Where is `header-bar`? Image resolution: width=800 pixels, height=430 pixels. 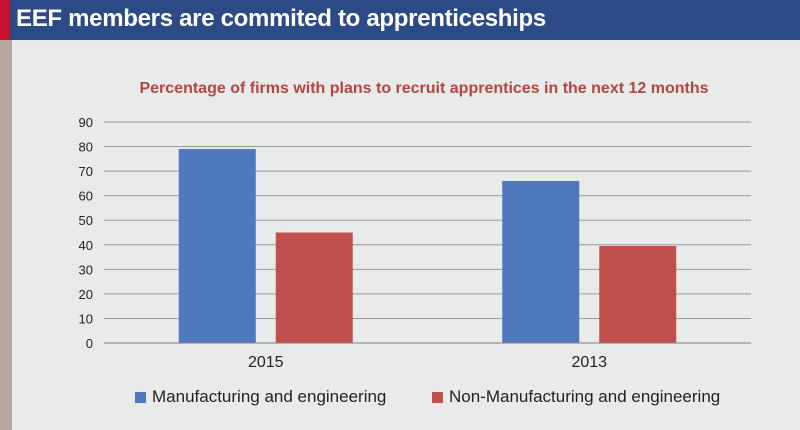
header-bar is located at coordinates (400, 20).